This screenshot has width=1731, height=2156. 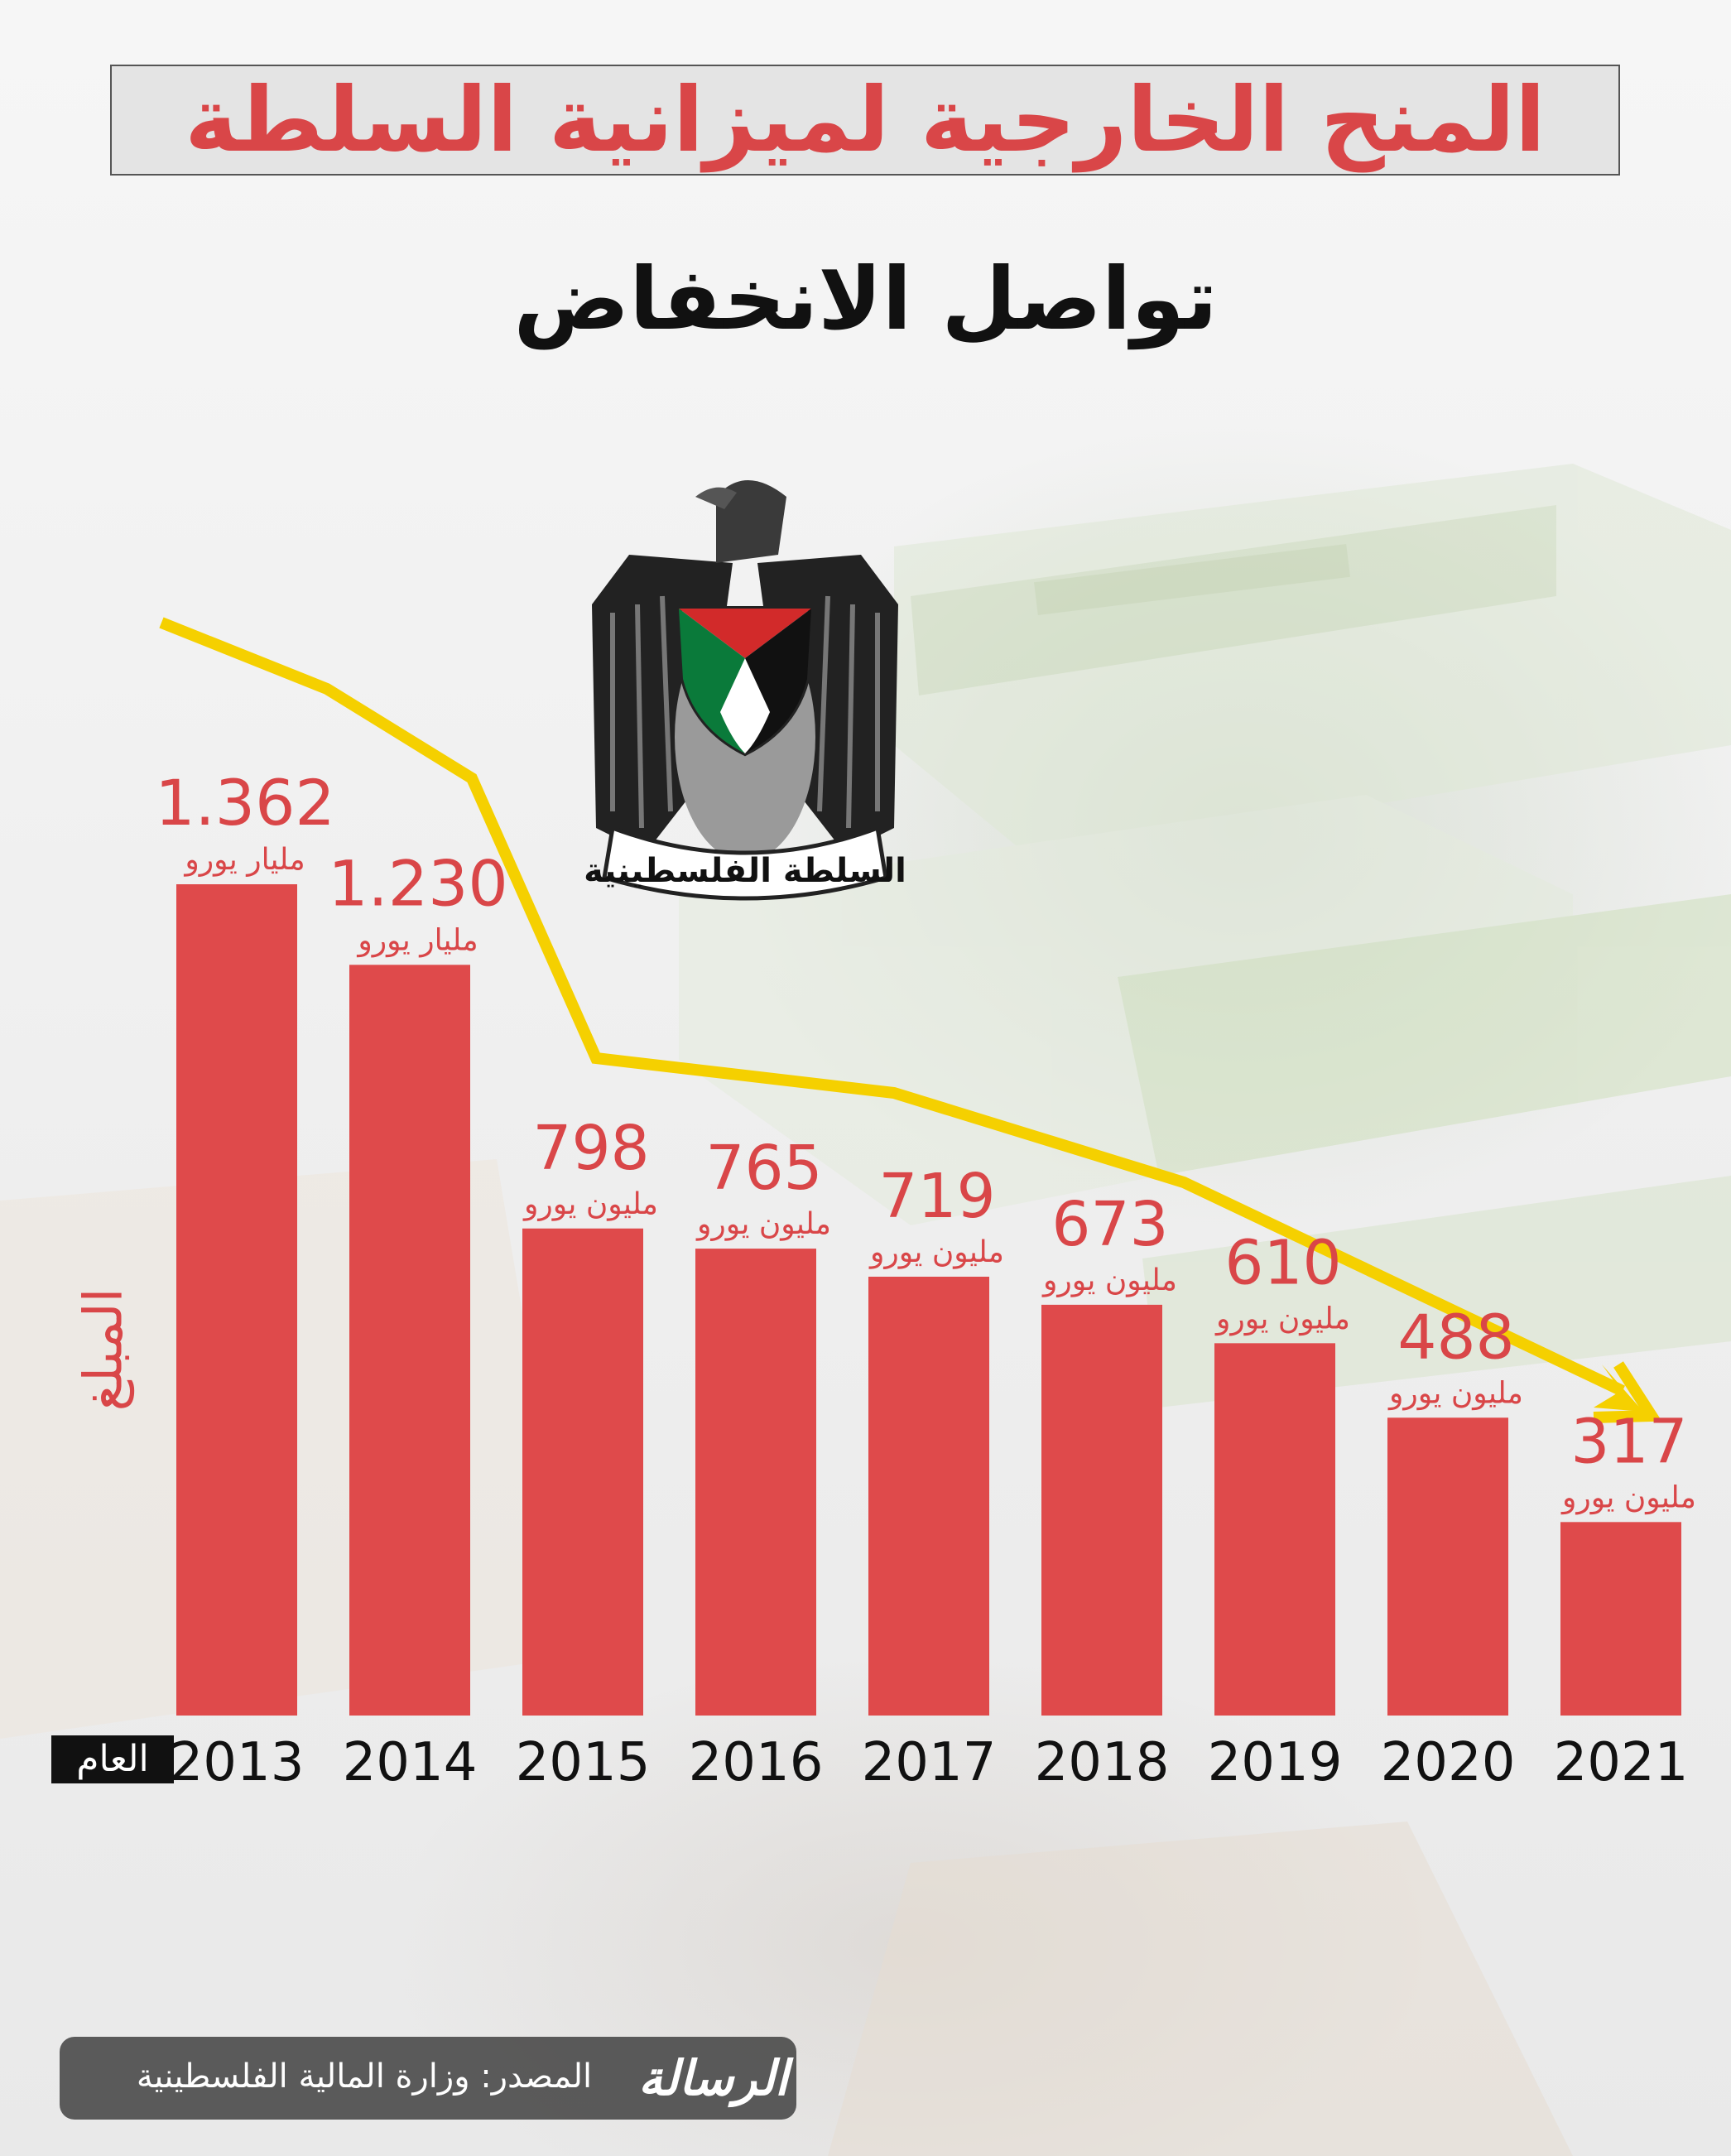 I want to click on bar-2013, so click(x=237, y=1300).